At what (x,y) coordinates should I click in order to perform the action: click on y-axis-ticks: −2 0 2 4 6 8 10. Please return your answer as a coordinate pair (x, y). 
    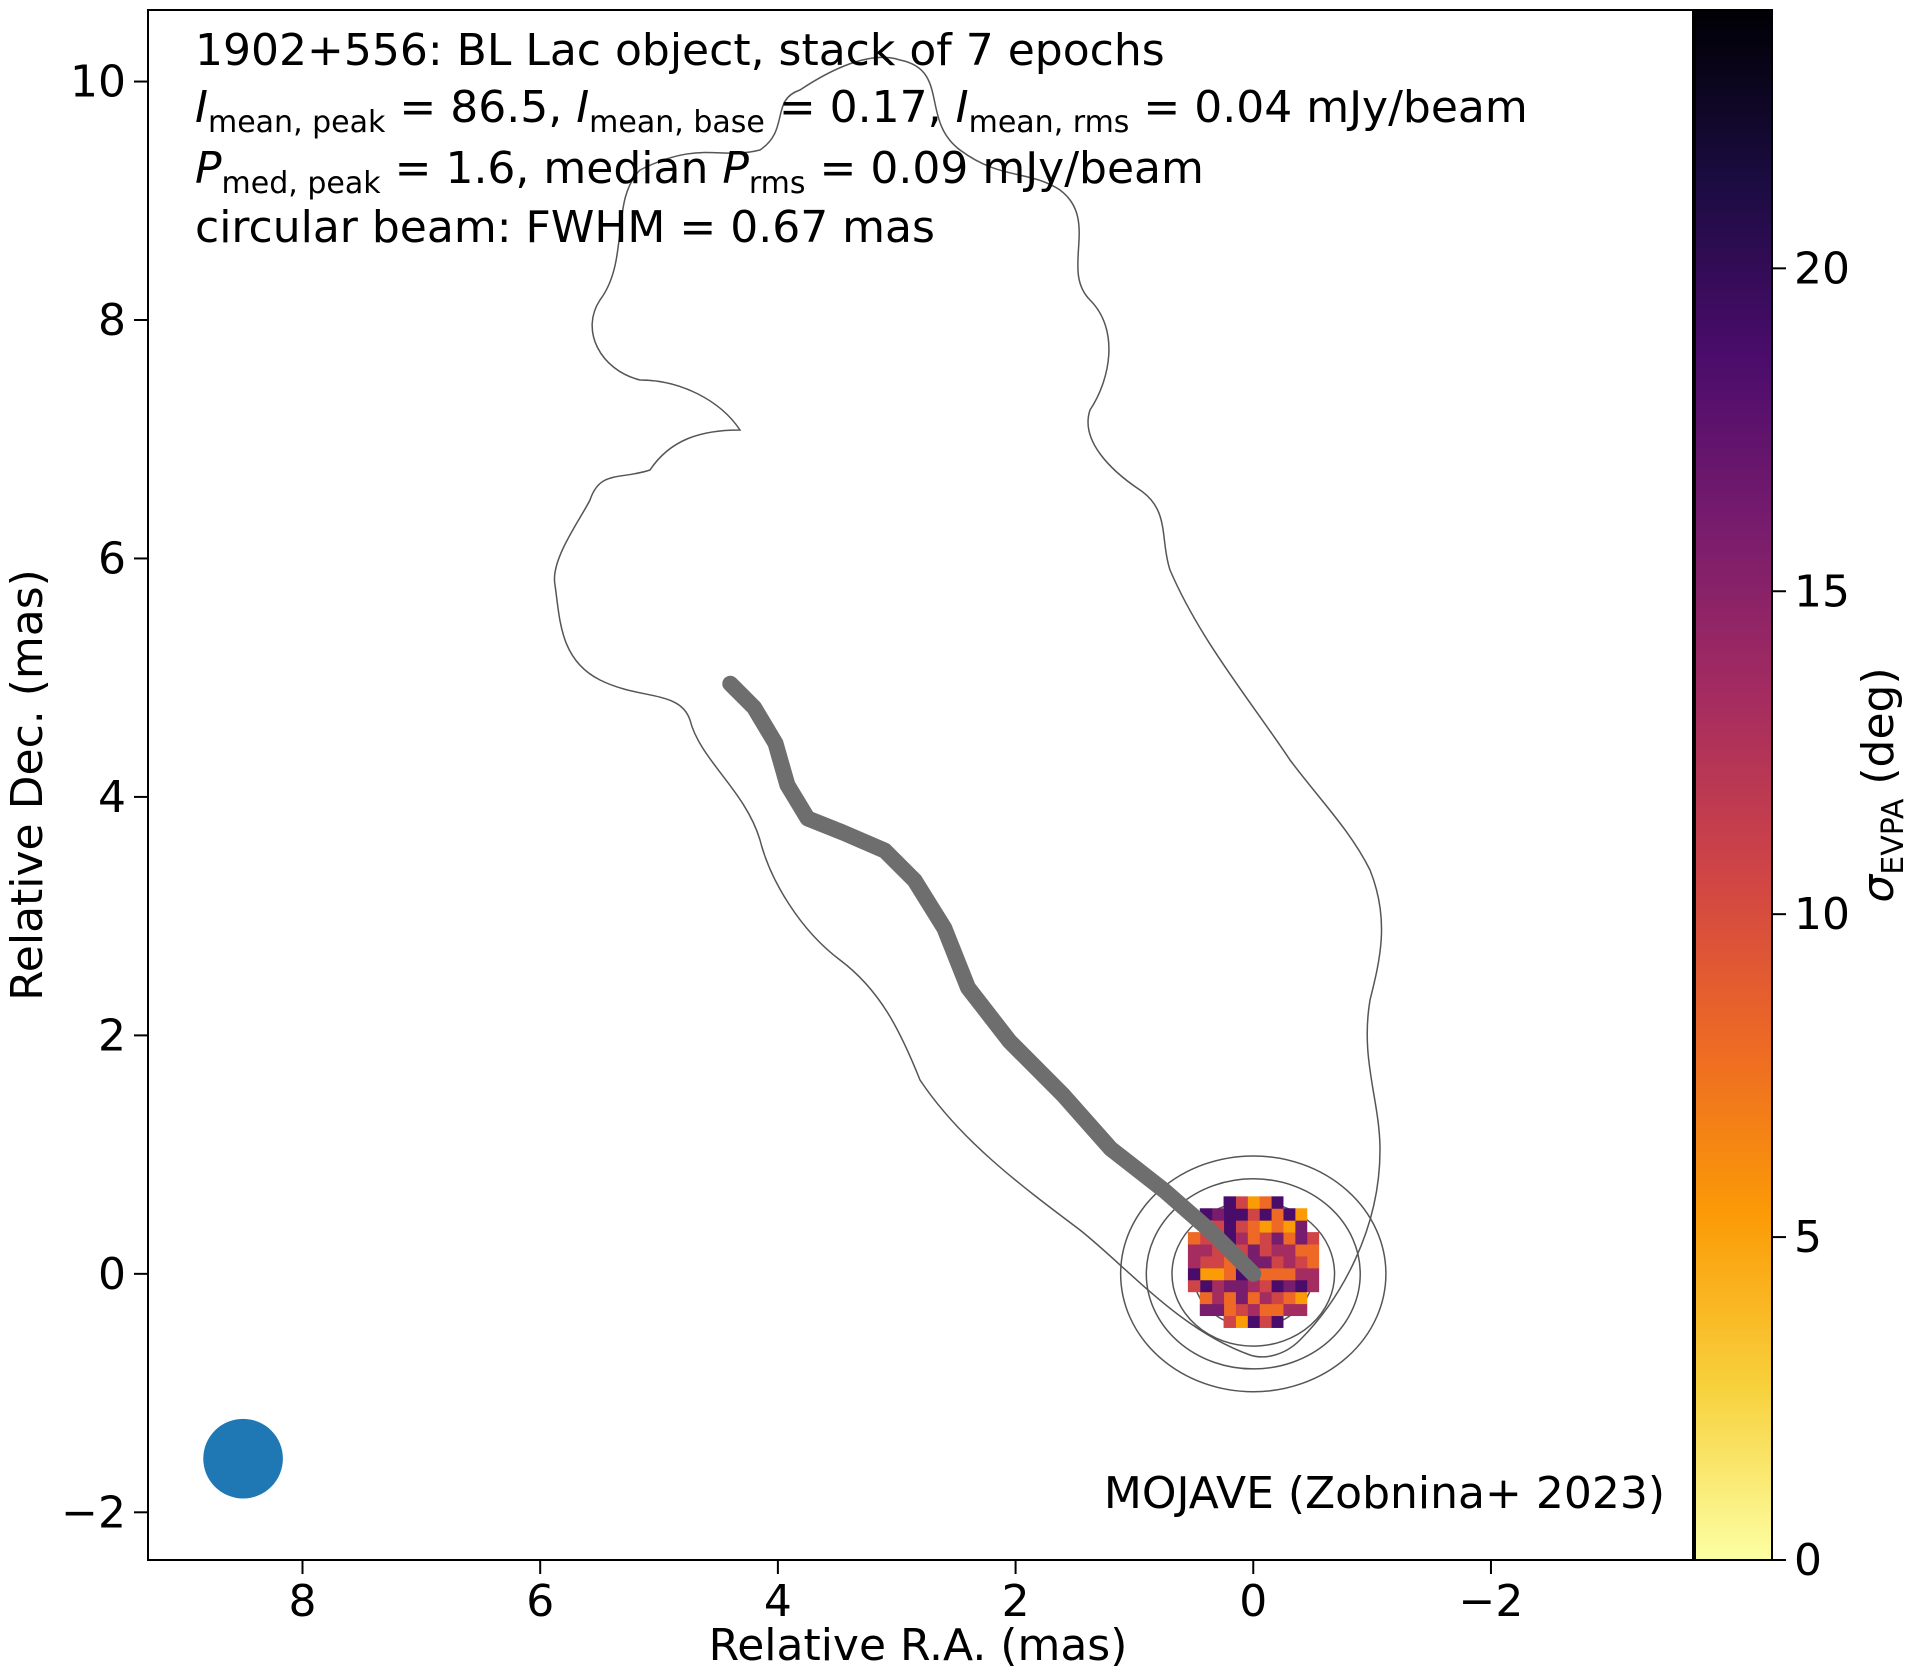
    Looking at the image, I should click on (104, 797).